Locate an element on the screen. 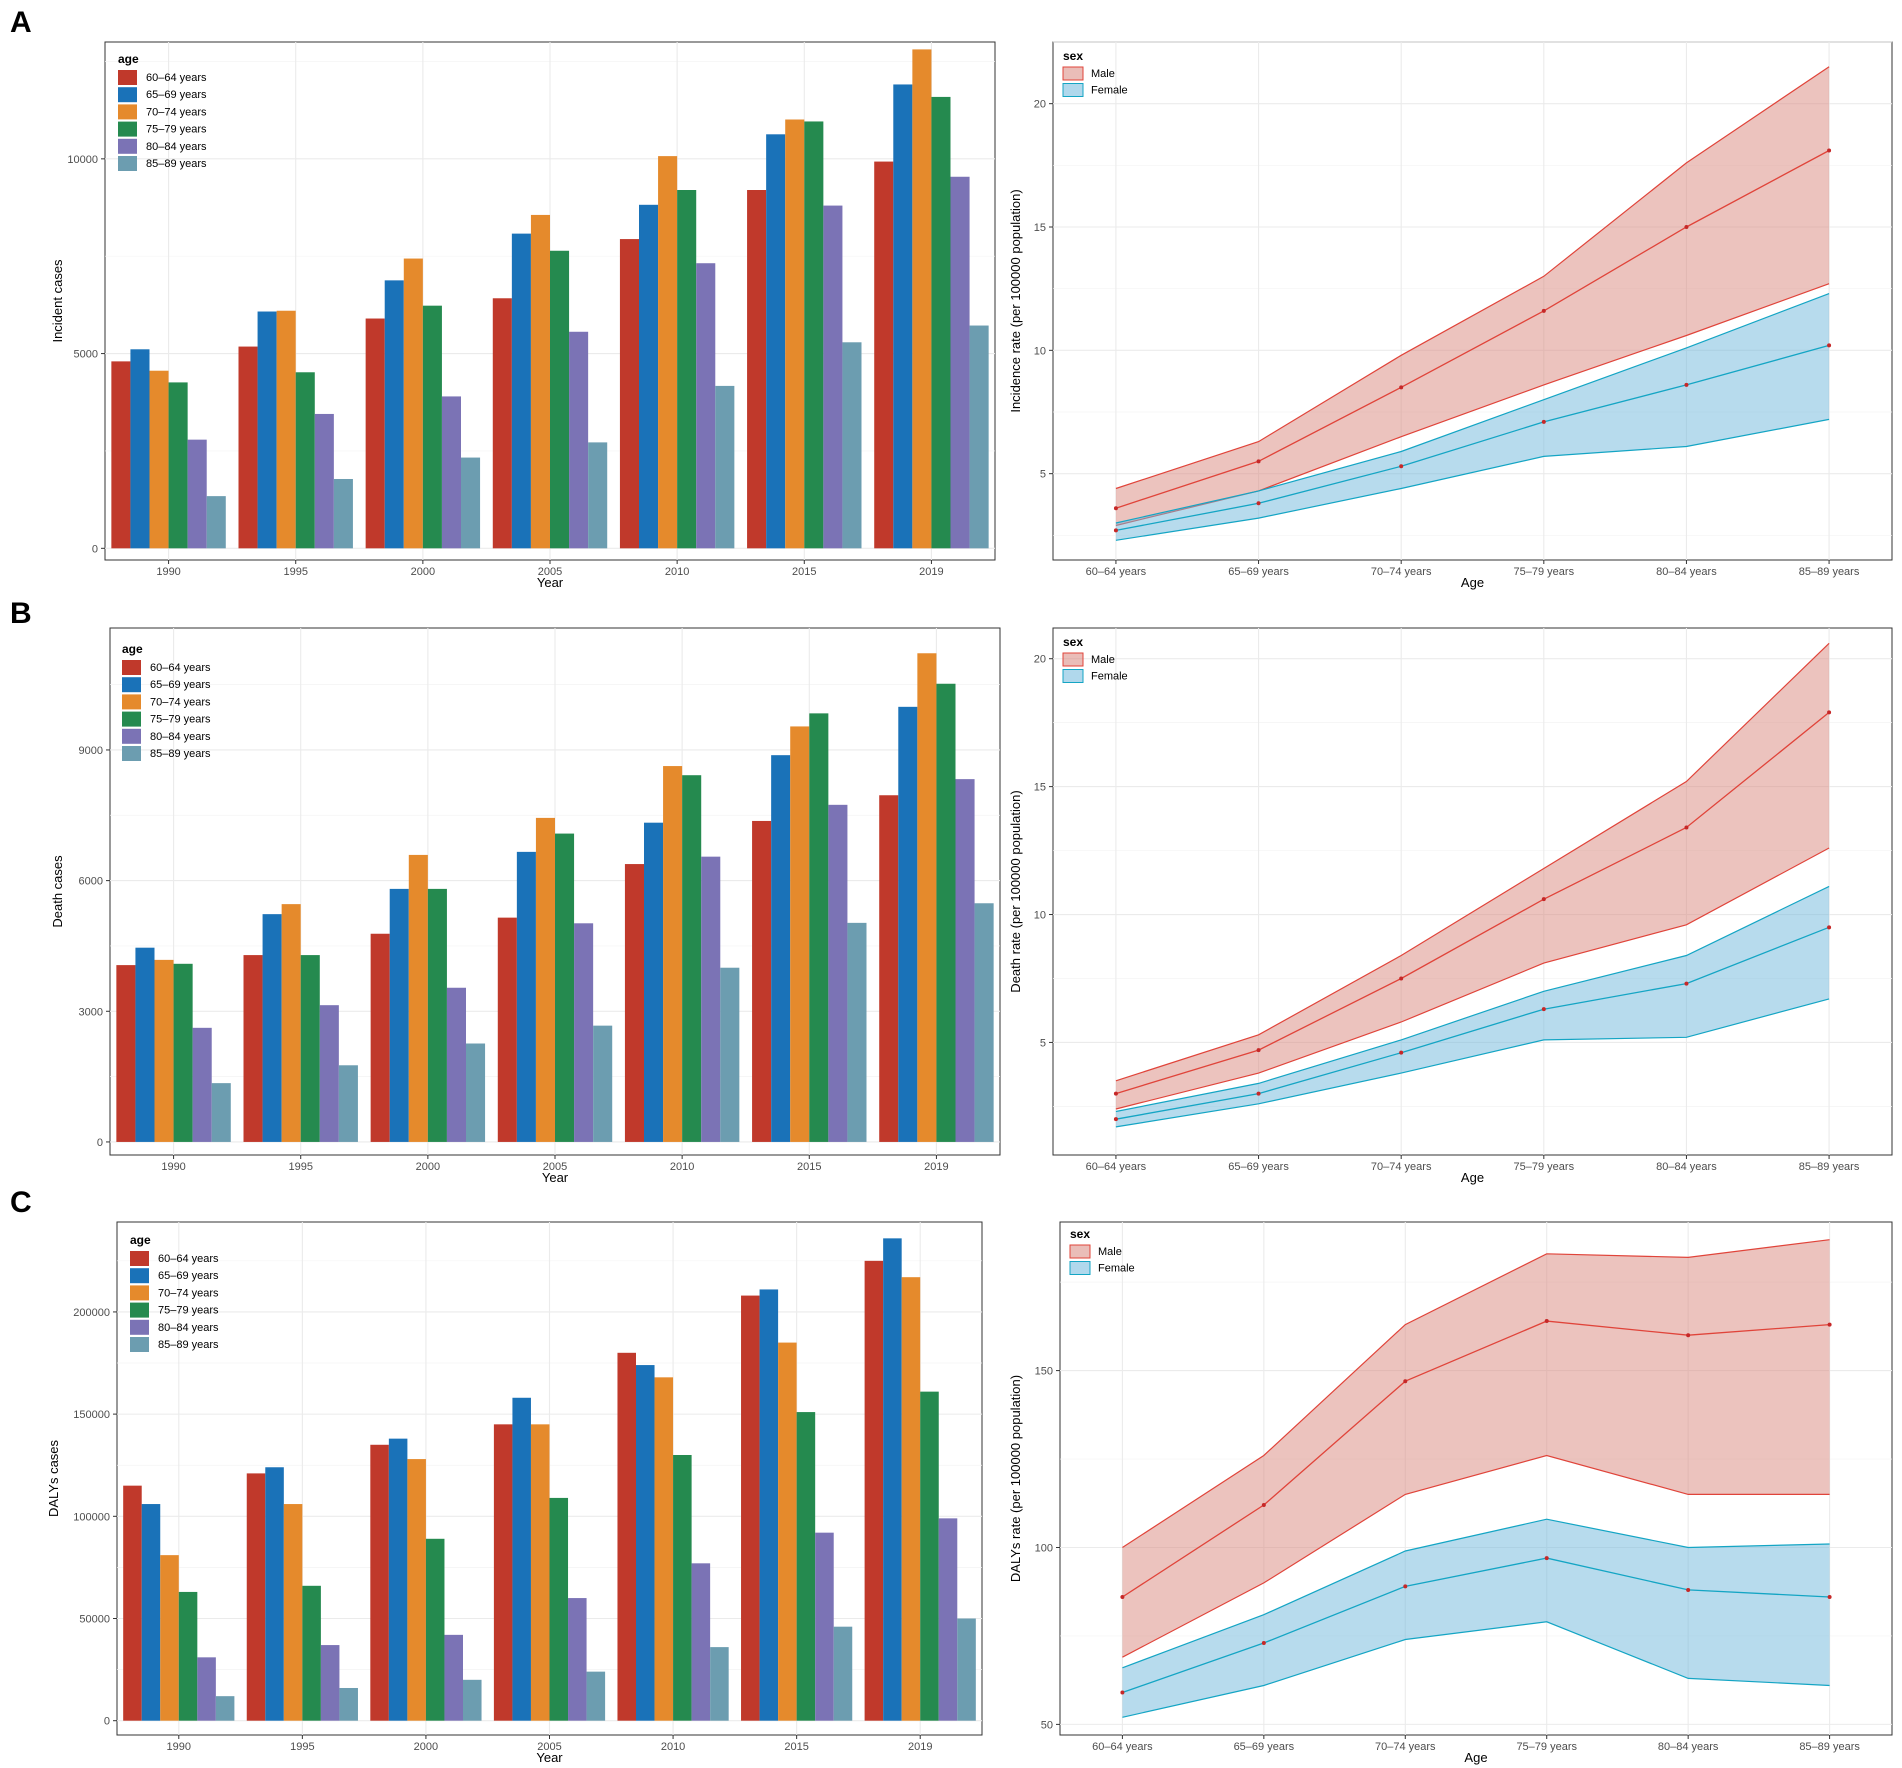 This screenshot has width=1902, height=1768. y-tick-label: 150000 is located at coordinates (91, 1415).